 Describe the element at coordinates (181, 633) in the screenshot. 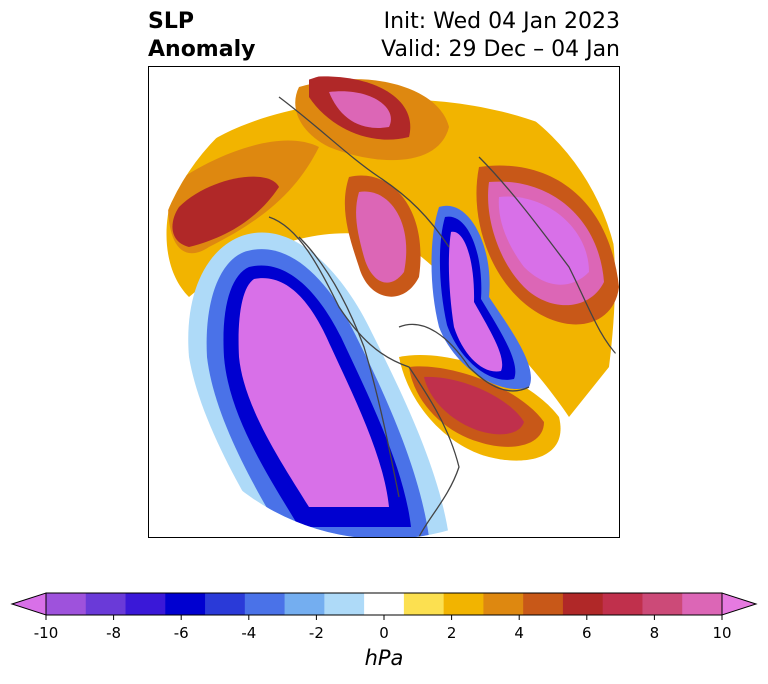

I see `colorbar-tick-label: -6` at that location.